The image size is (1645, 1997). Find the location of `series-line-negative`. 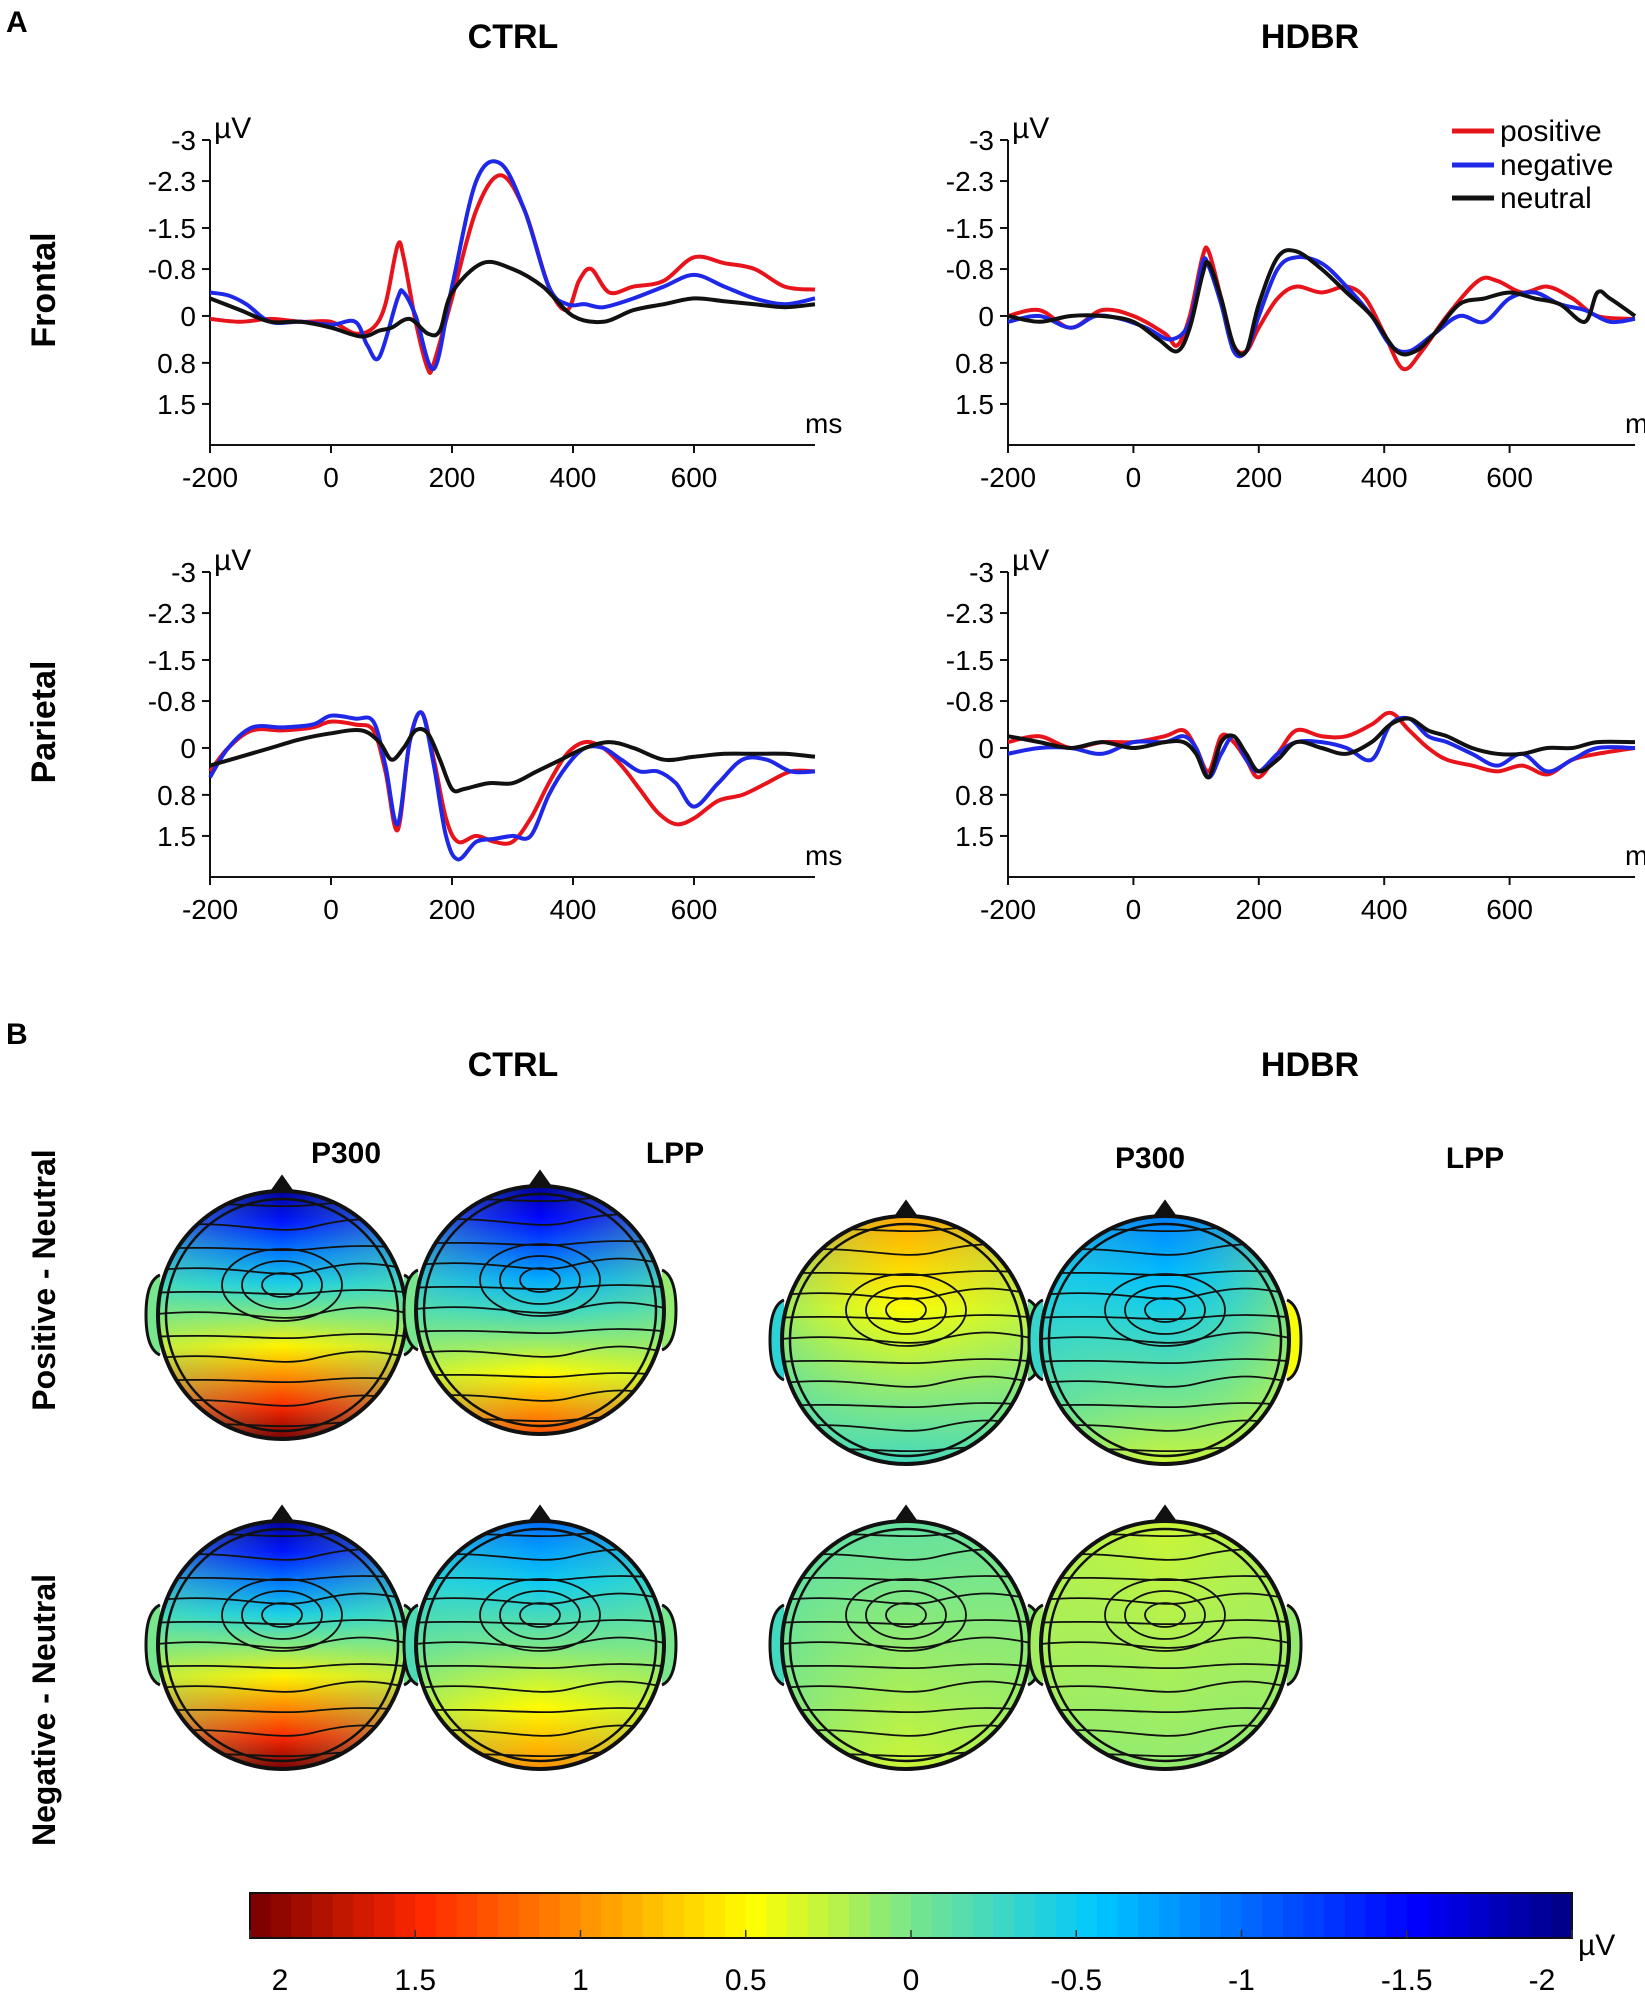

series-line-negative is located at coordinates (1321, 307).